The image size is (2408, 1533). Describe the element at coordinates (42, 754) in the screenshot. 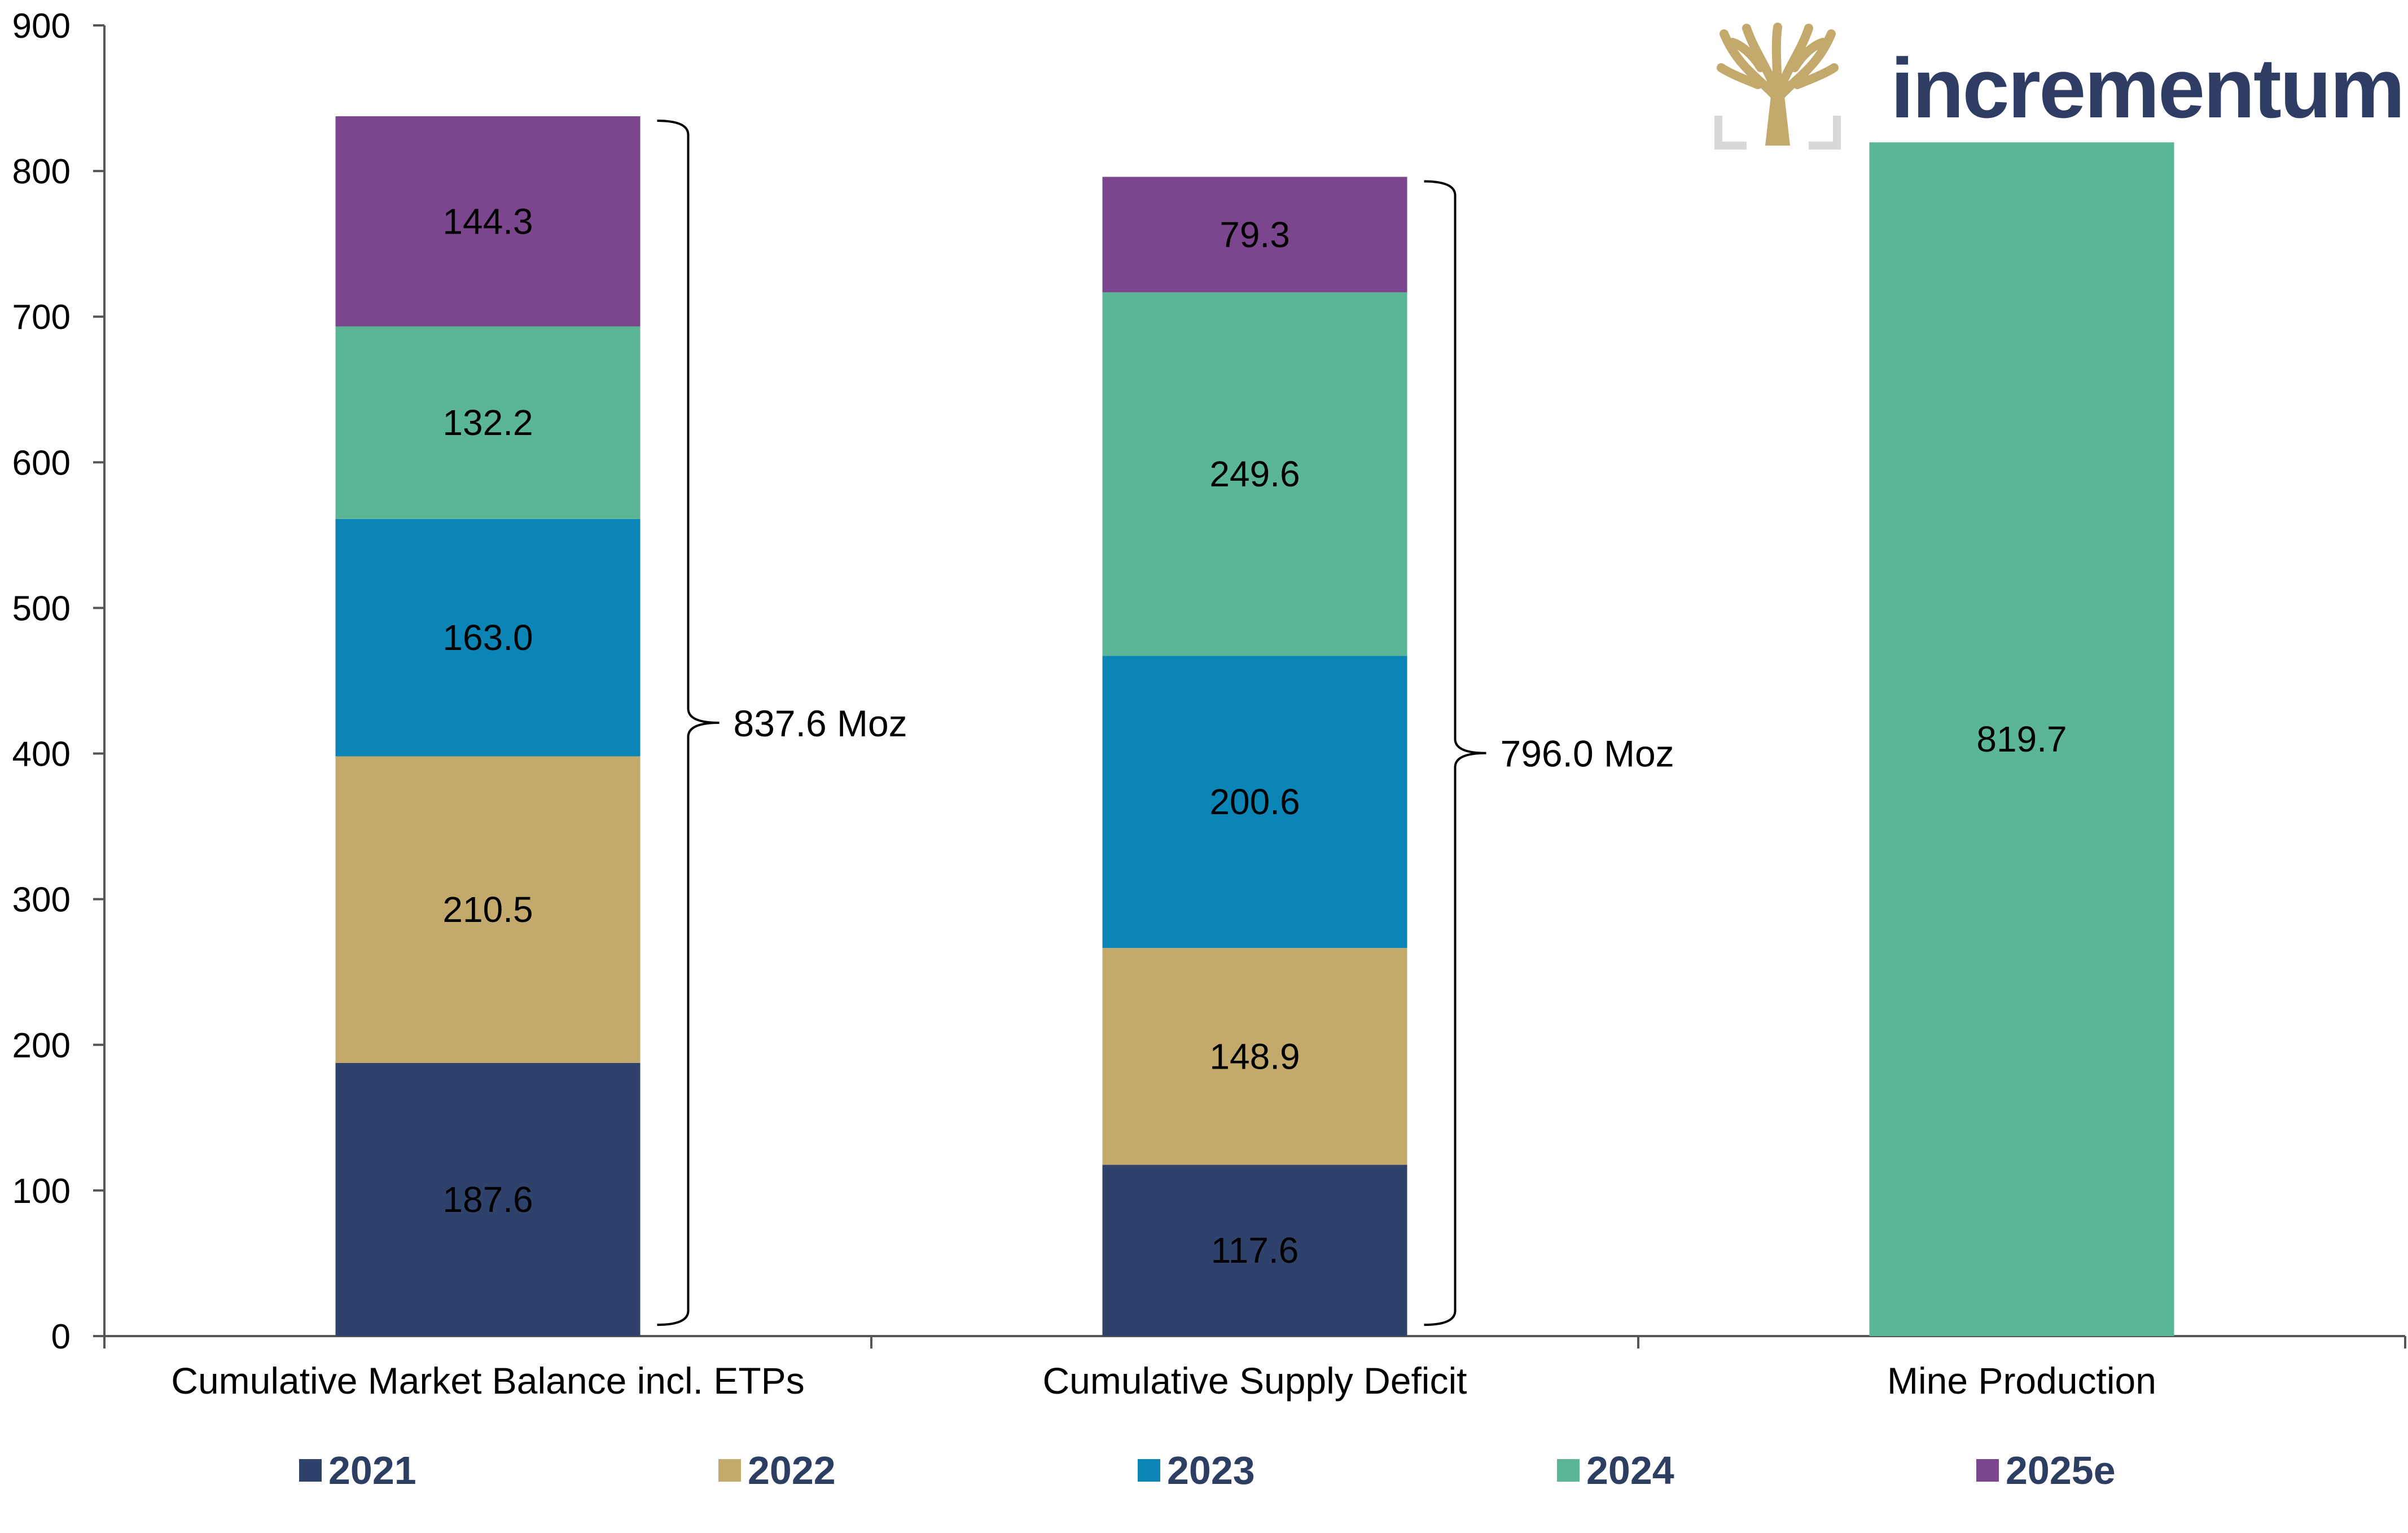

I see `y-tick-label: 400` at that location.